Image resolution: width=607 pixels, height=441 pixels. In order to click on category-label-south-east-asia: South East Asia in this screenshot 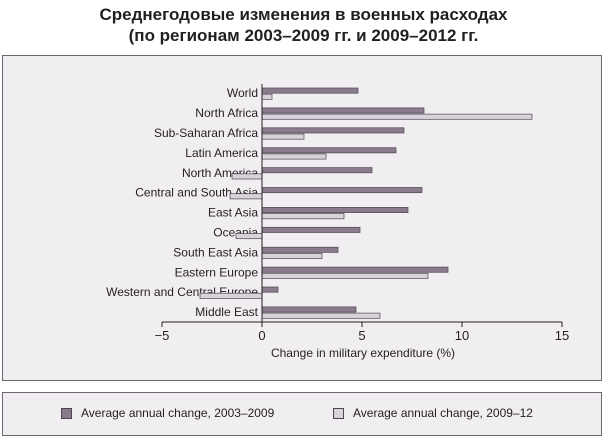, I will do `click(215, 252)`.